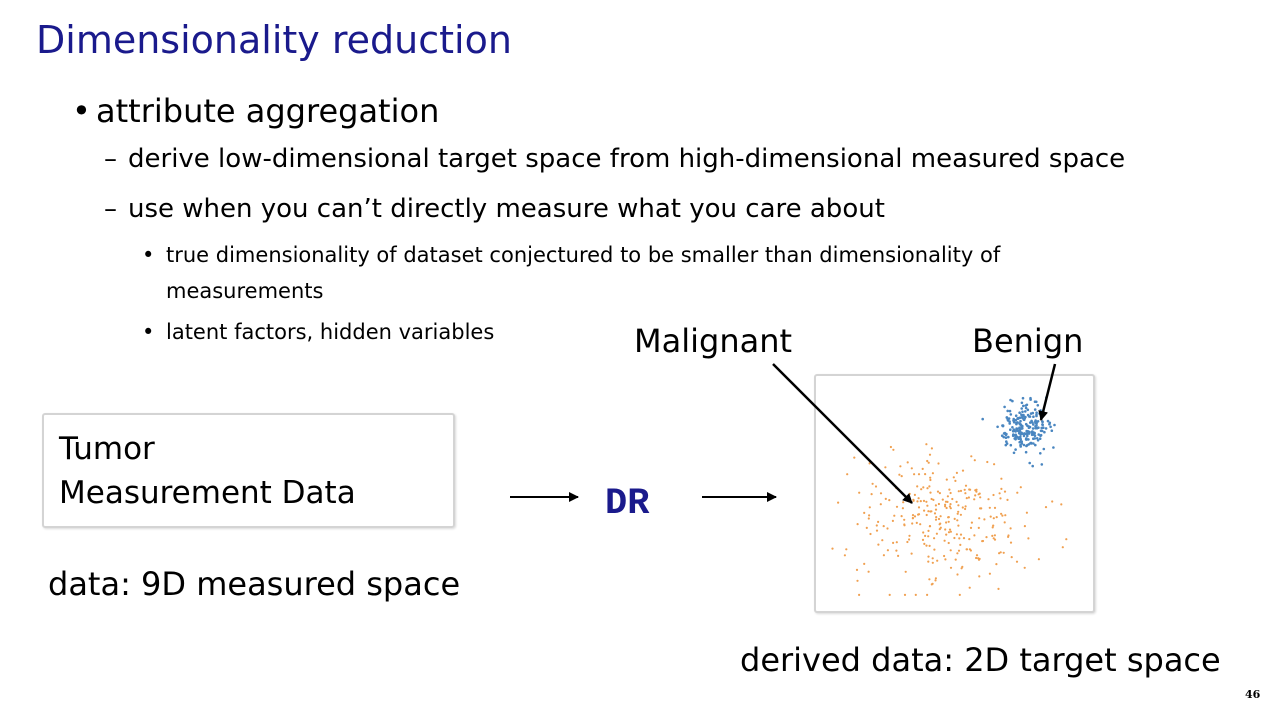 Image resolution: width=1280 pixels, height=720 pixels. Describe the element at coordinates (949, 496) in the screenshot. I see `scatterplot` at that location.